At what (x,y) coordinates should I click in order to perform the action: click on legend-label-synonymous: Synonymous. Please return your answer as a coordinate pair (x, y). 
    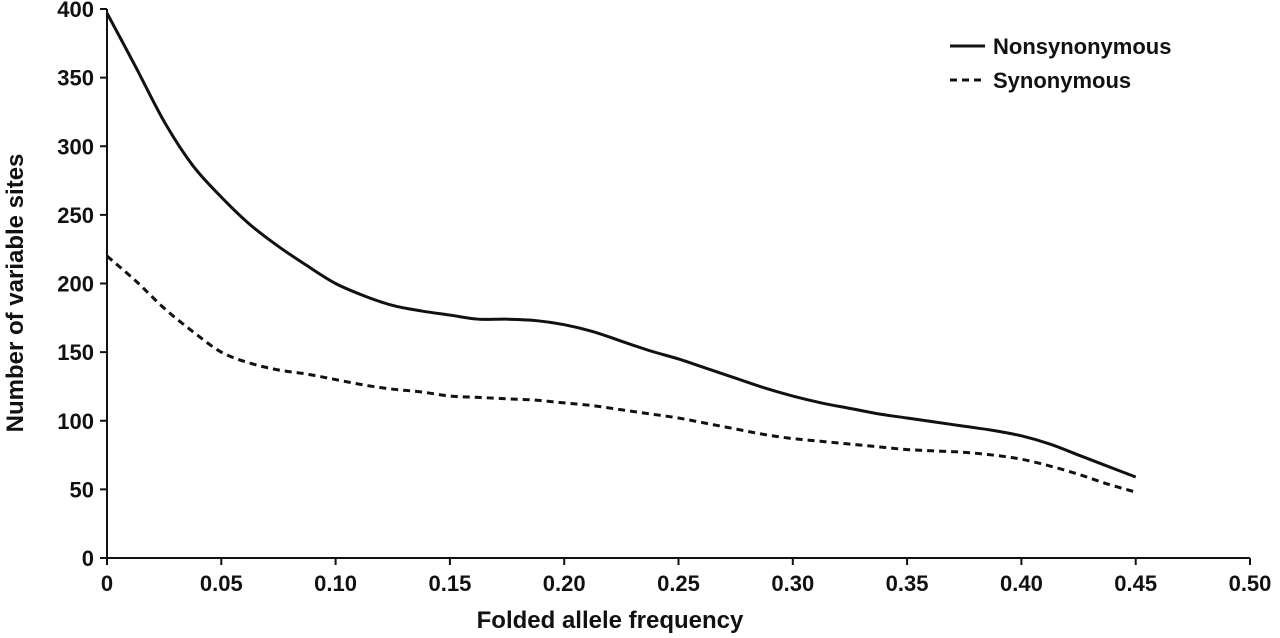
    Looking at the image, I should click on (1062, 80).